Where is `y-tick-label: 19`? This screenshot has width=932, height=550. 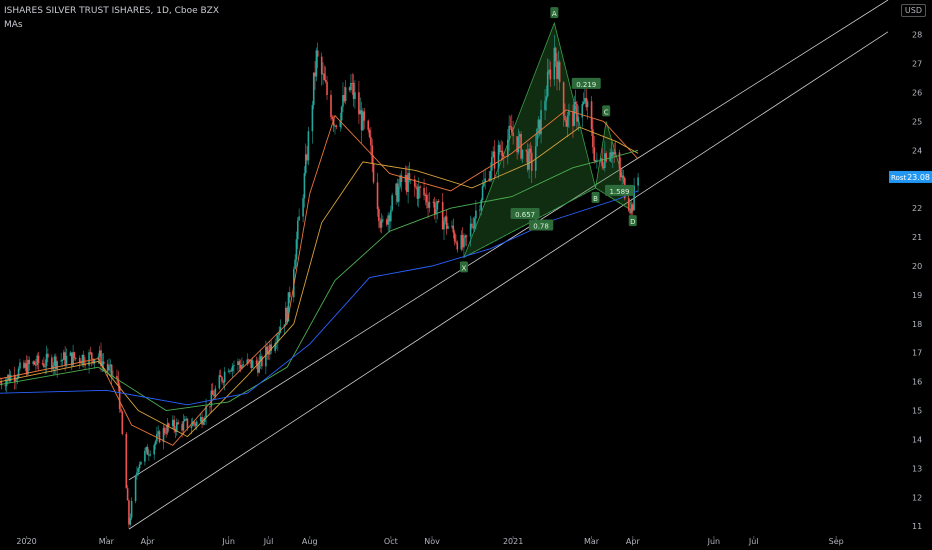 y-tick-label: 19 is located at coordinates (917, 295).